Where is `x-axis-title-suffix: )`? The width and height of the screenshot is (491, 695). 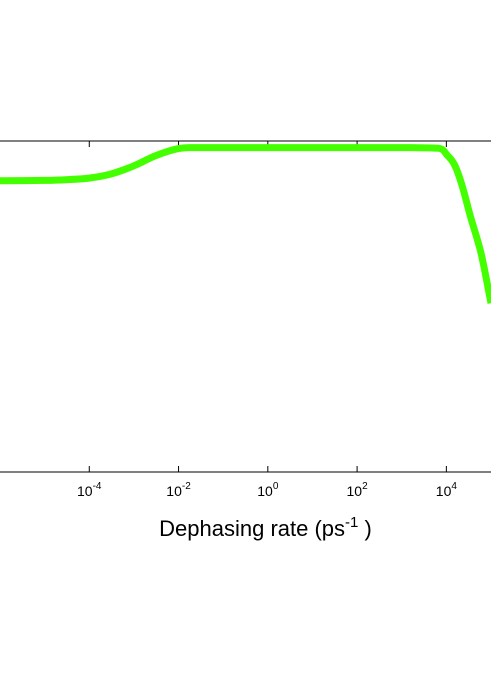
x-axis-title-suffix: ) is located at coordinates (364, 528).